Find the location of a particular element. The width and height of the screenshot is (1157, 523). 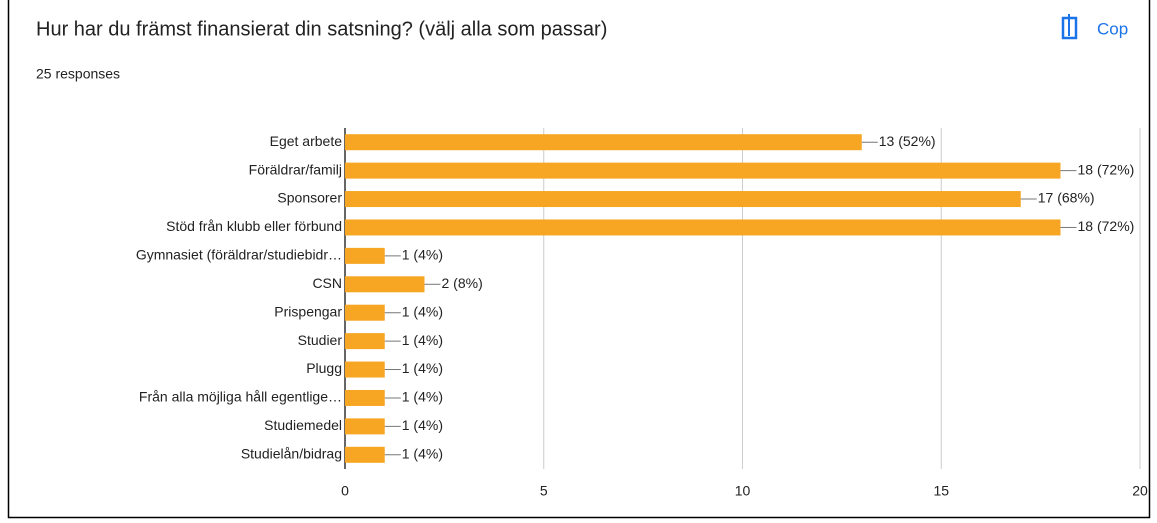

y-tick-label: CSN is located at coordinates (327, 283).